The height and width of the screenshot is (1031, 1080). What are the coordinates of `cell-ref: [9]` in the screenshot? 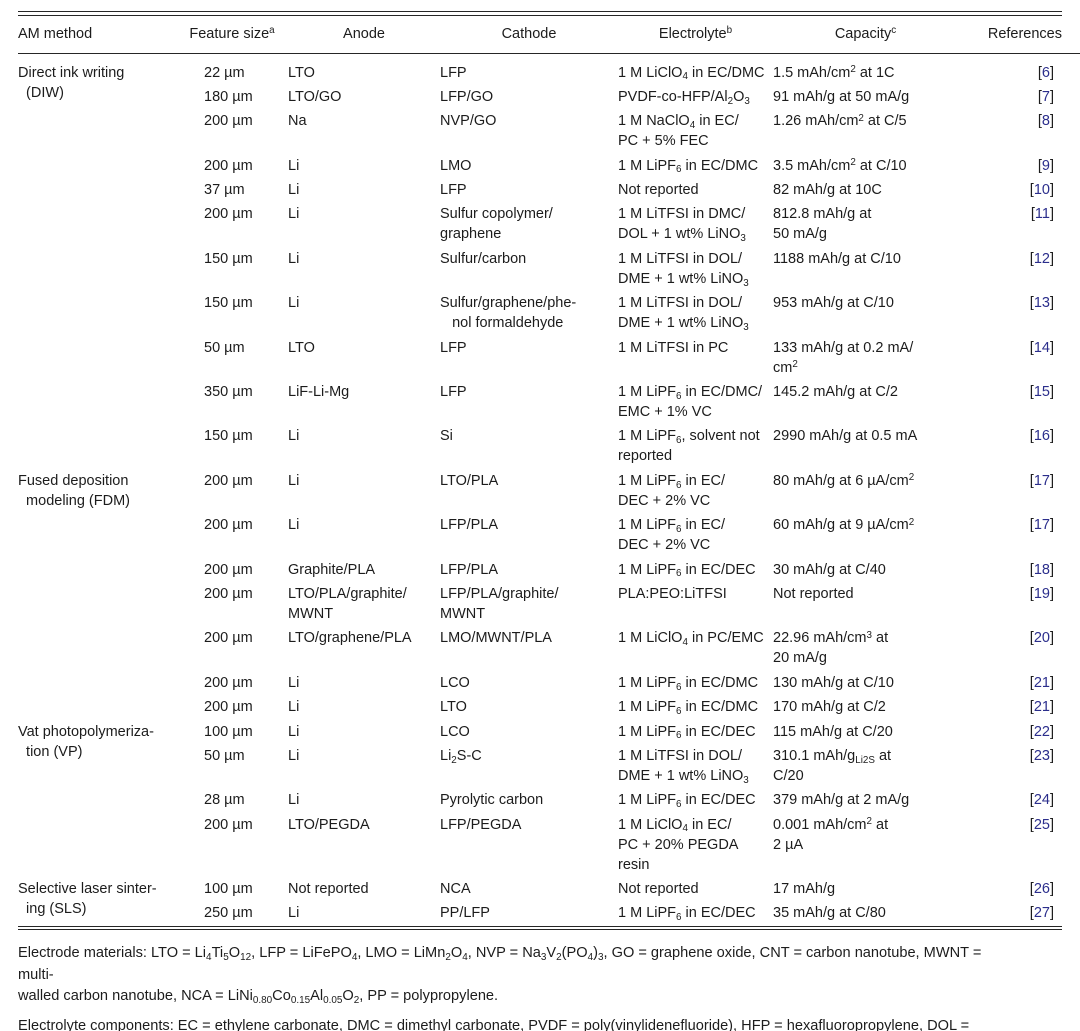 It's located at (1045, 165).